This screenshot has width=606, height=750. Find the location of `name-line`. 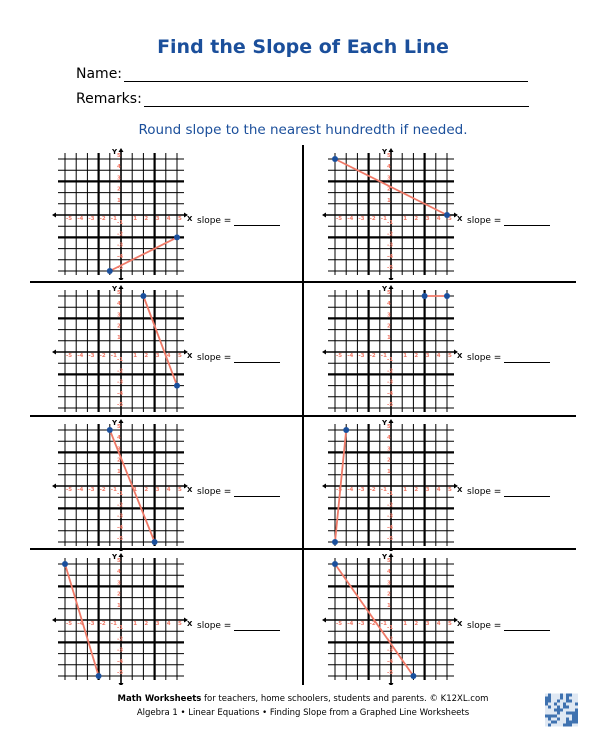

name-line is located at coordinates (326, 74).